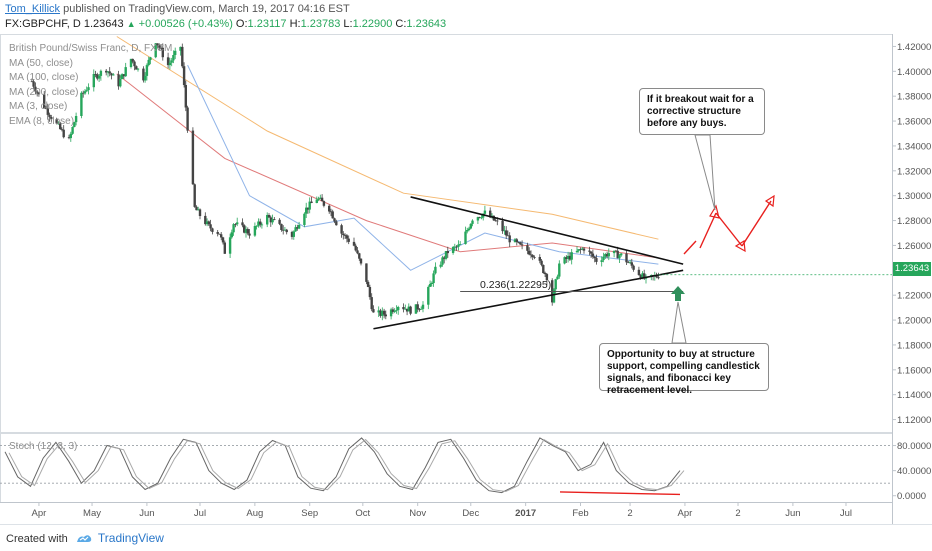 The height and width of the screenshot is (551, 932). I want to click on price-tick-label: 1.26000, so click(914, 246).